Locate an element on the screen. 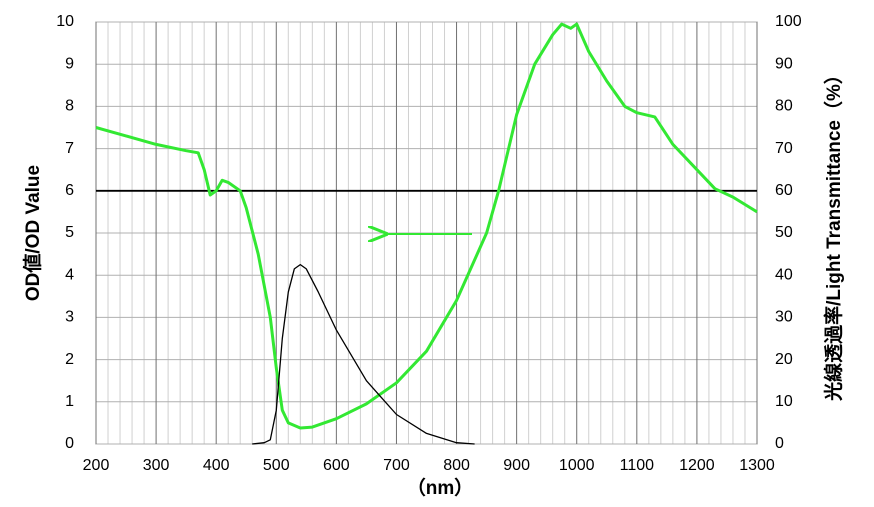 This screenshot has width=874, height=507. y2-tick-label: 20 is located at coordinates (784, 359).